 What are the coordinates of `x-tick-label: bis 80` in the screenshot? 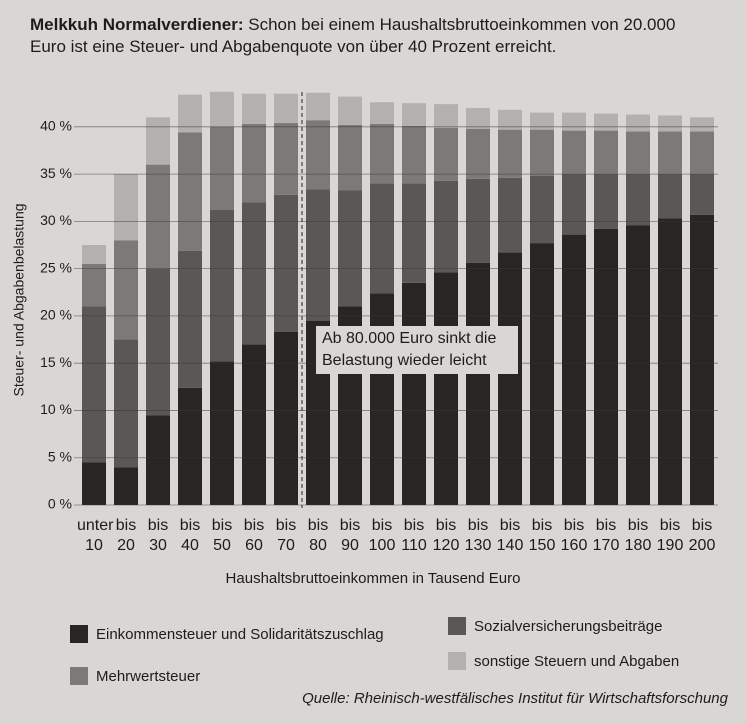 It's located at (318, 535).